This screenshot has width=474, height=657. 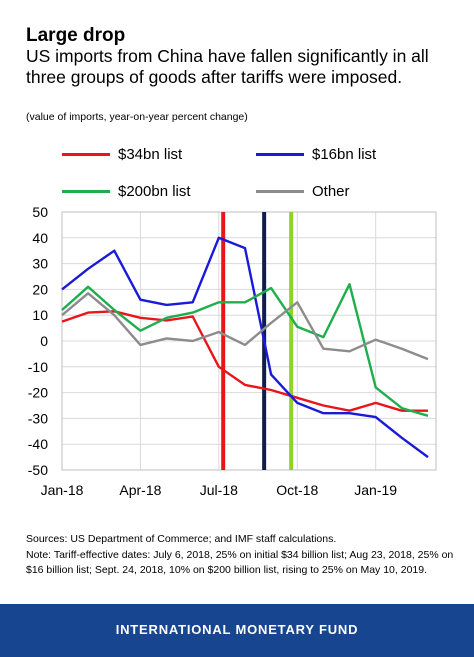 What do you see at coordinates (40, 264) in the screenshot?
I see `y-tick-label: 30` at bounding box center [40, 264].